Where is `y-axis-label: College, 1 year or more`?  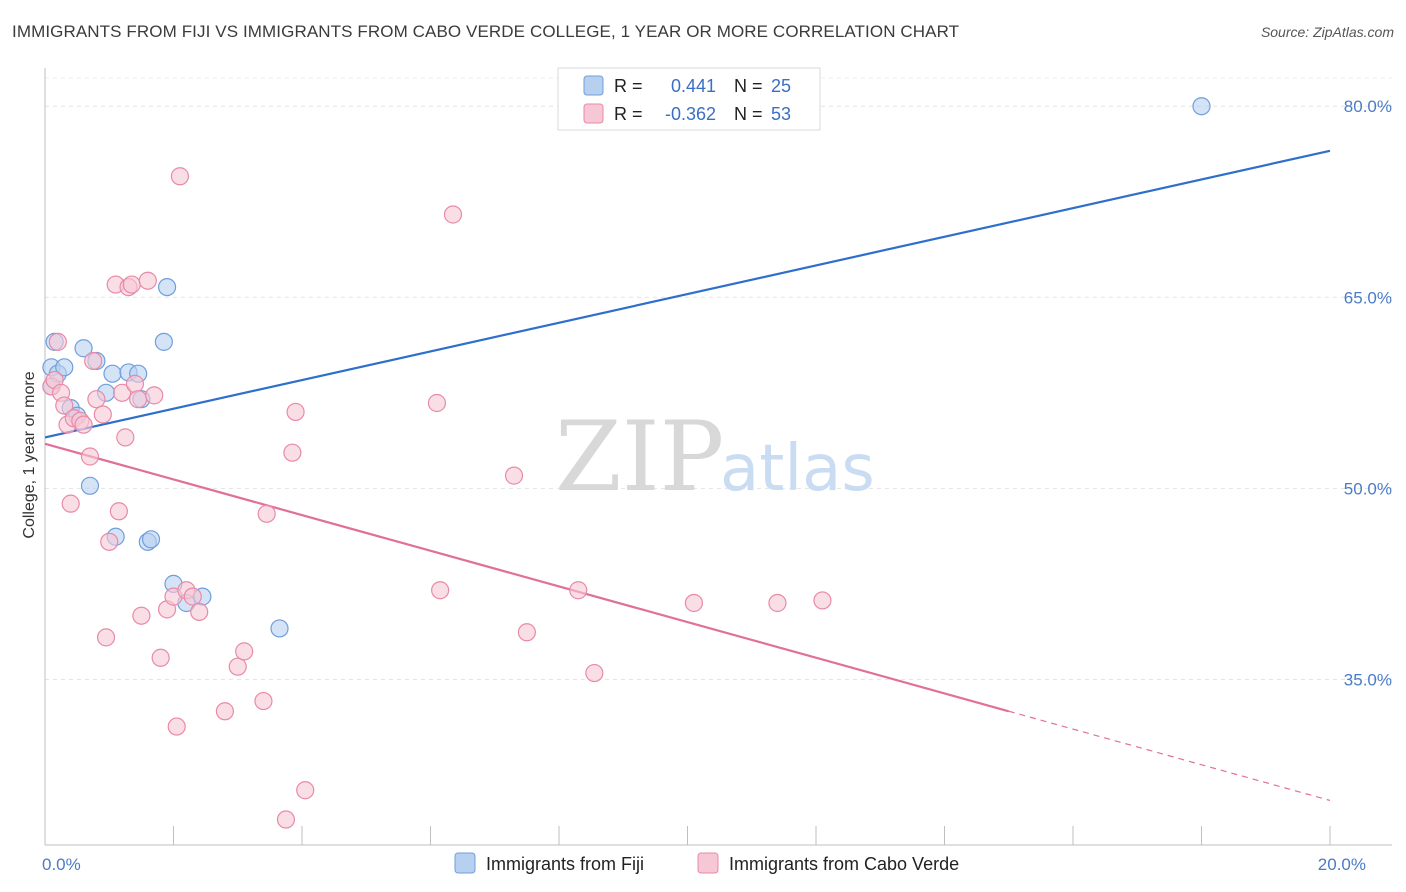
y-axis-label: College, 1 year or more is located at coordinates (29, 454).